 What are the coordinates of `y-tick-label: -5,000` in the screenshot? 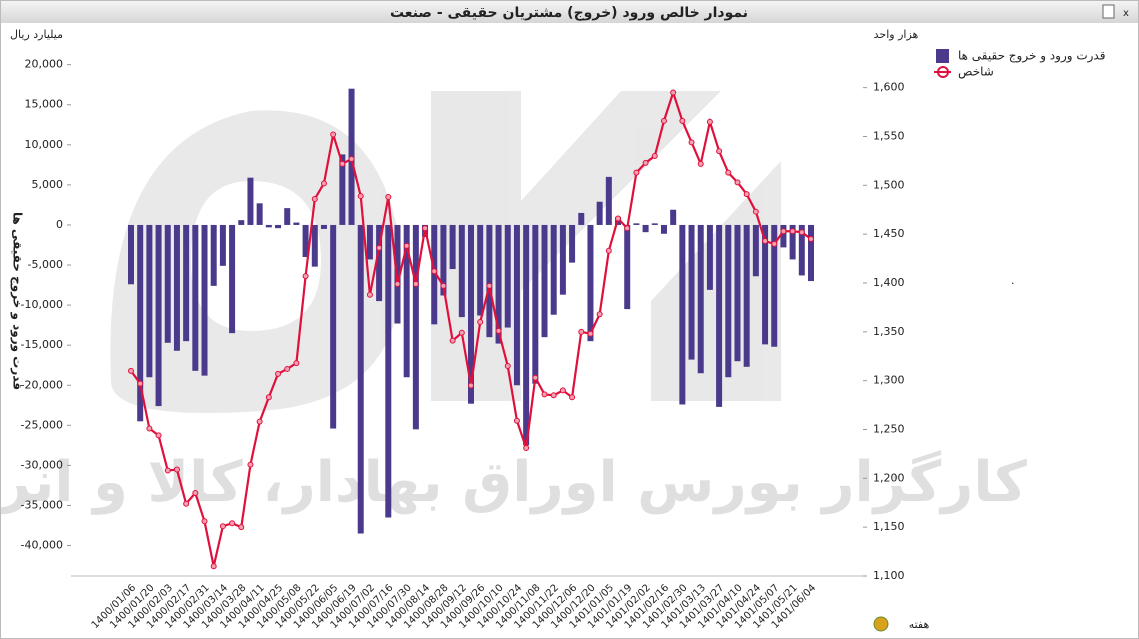 It's located at (45, 264).